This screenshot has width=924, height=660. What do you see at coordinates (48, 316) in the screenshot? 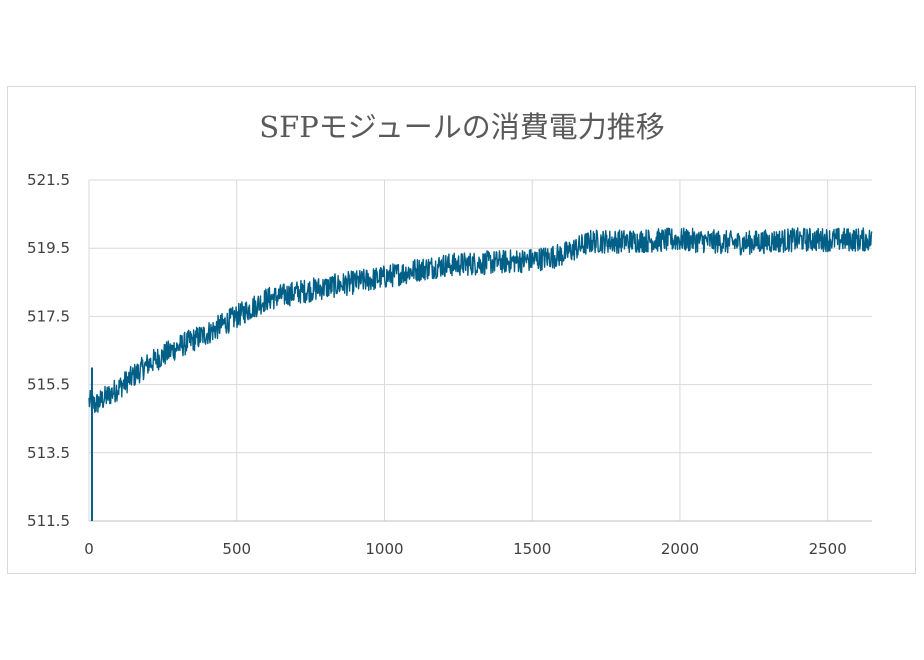
I see `y-tick-label-3: 517.5` at bounding box center [48, 316].